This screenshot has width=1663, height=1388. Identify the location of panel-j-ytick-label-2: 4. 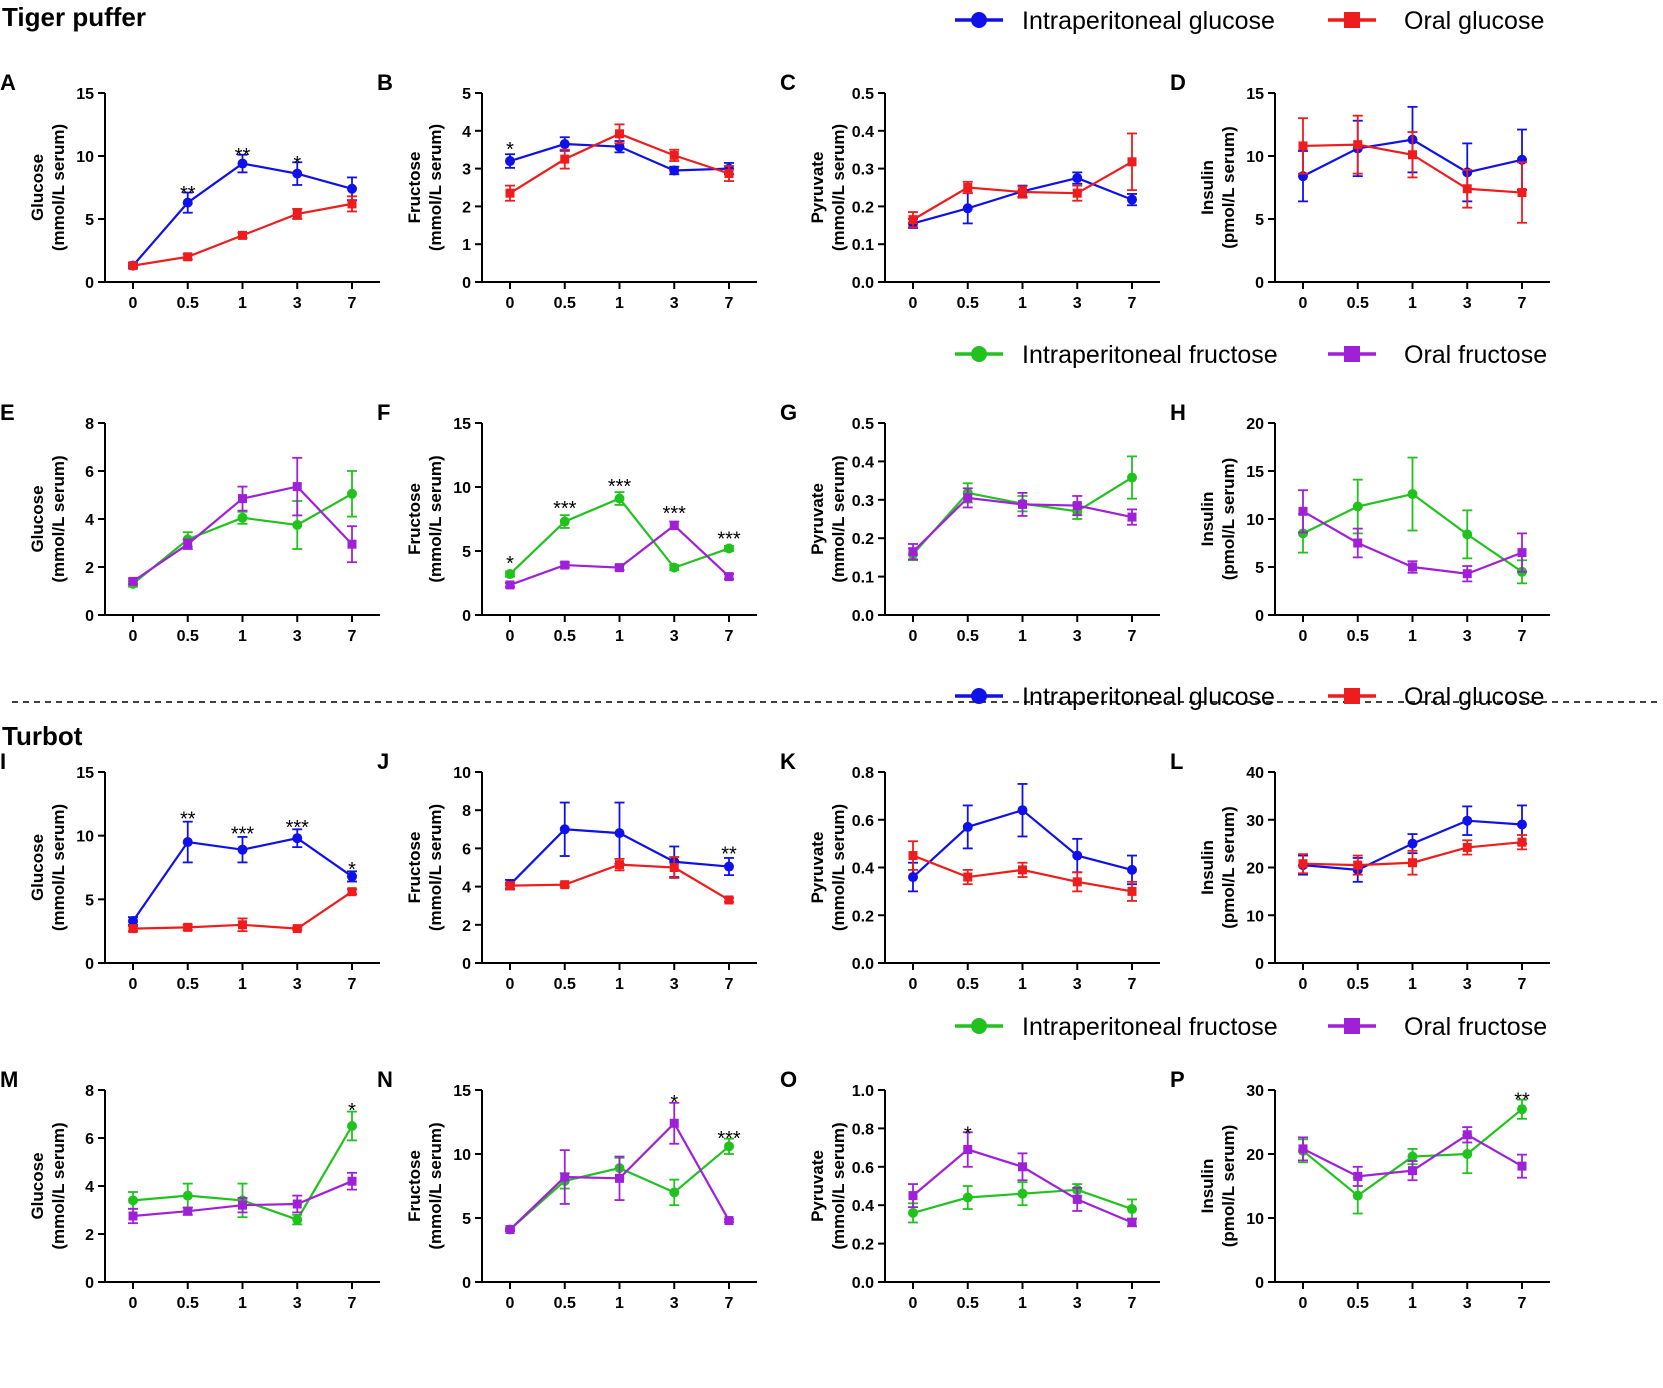
(466, 888).